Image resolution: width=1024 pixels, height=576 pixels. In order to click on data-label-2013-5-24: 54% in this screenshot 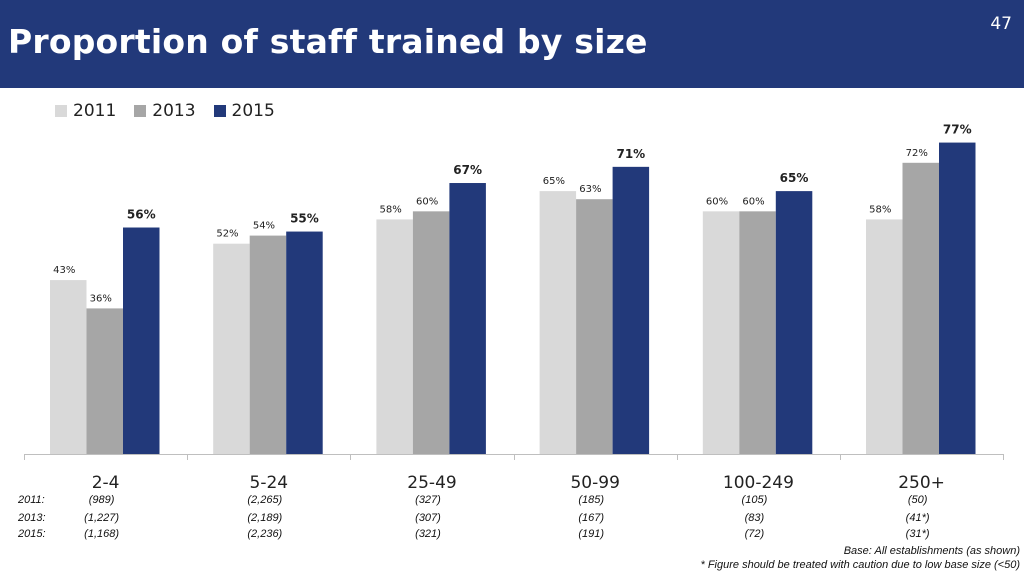, I will do `click(264, 226)`.